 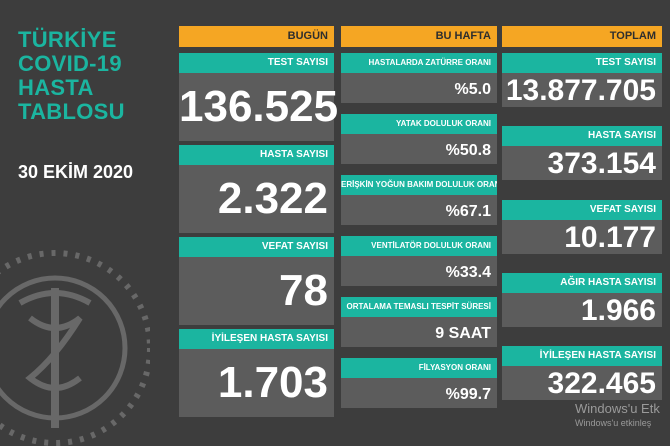 What do you see at coordinates (419, 36) in the screenshot?
I see `week-header: BU HAFTA` at bounding box center [419, 36].